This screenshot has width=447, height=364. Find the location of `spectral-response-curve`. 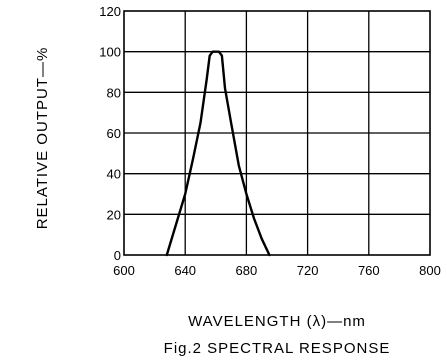

spectral-response-curve is located at coordinates (218, 153).